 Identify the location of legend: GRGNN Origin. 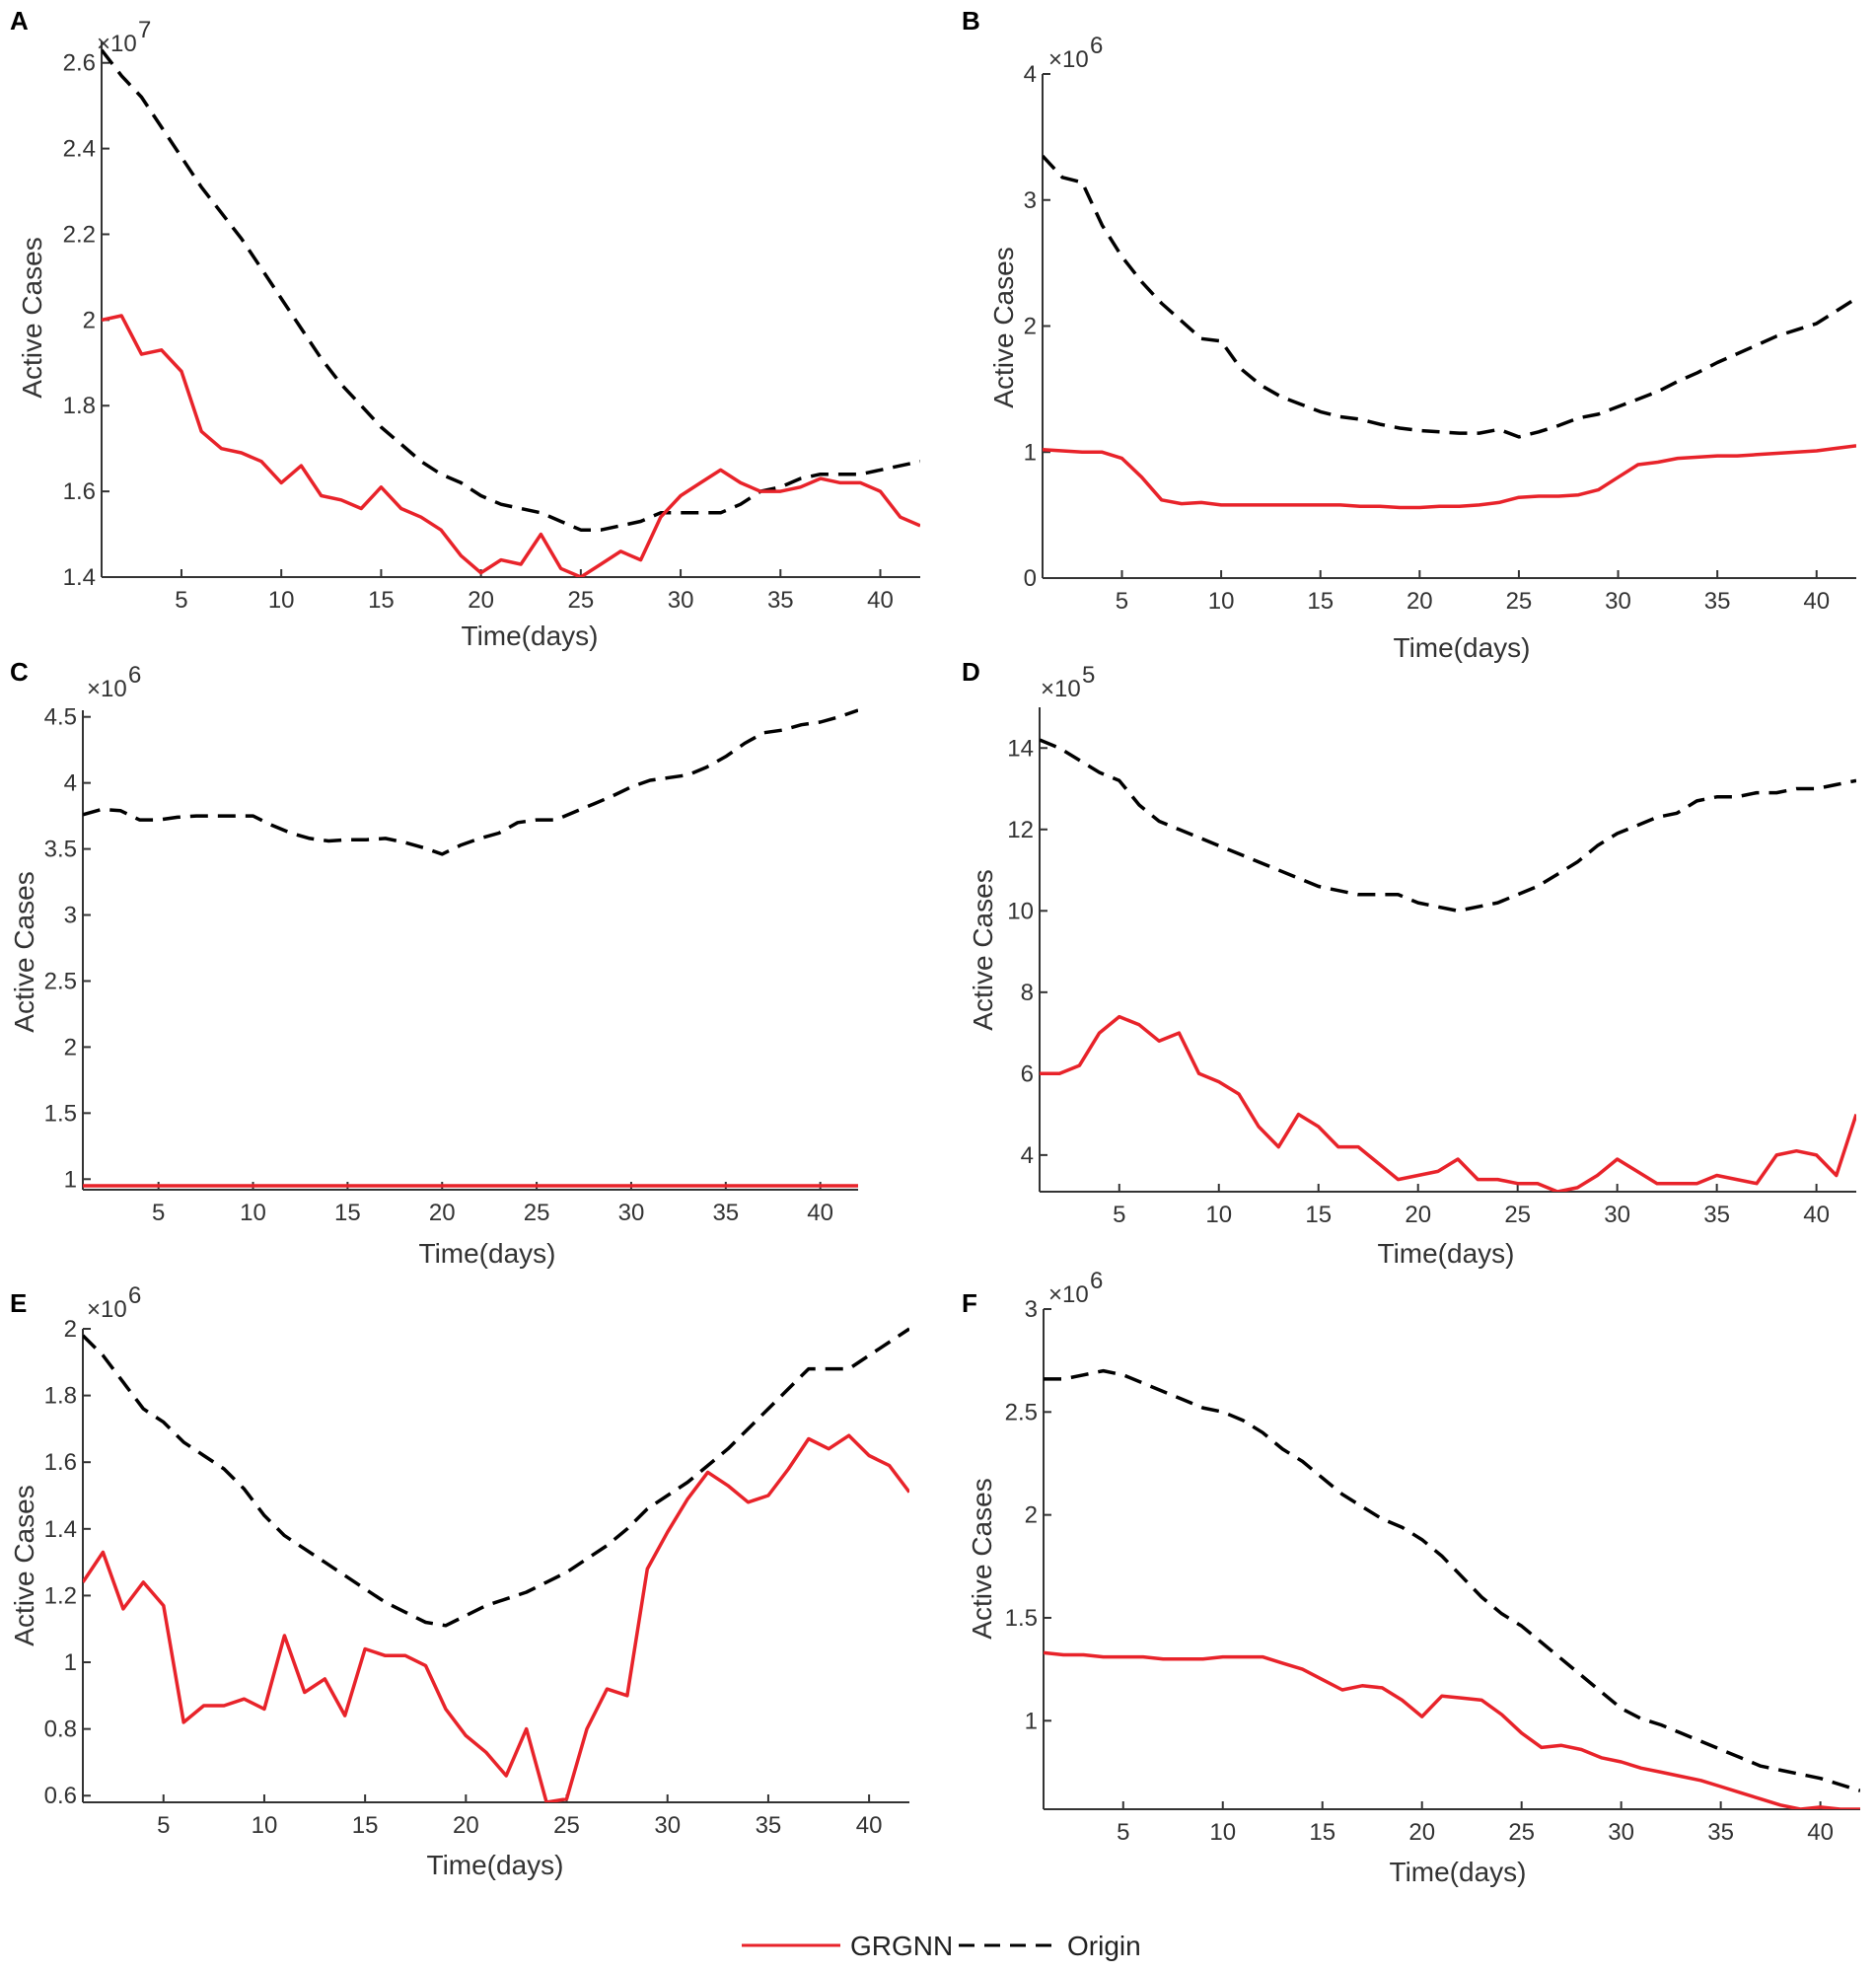
(941, 1946).